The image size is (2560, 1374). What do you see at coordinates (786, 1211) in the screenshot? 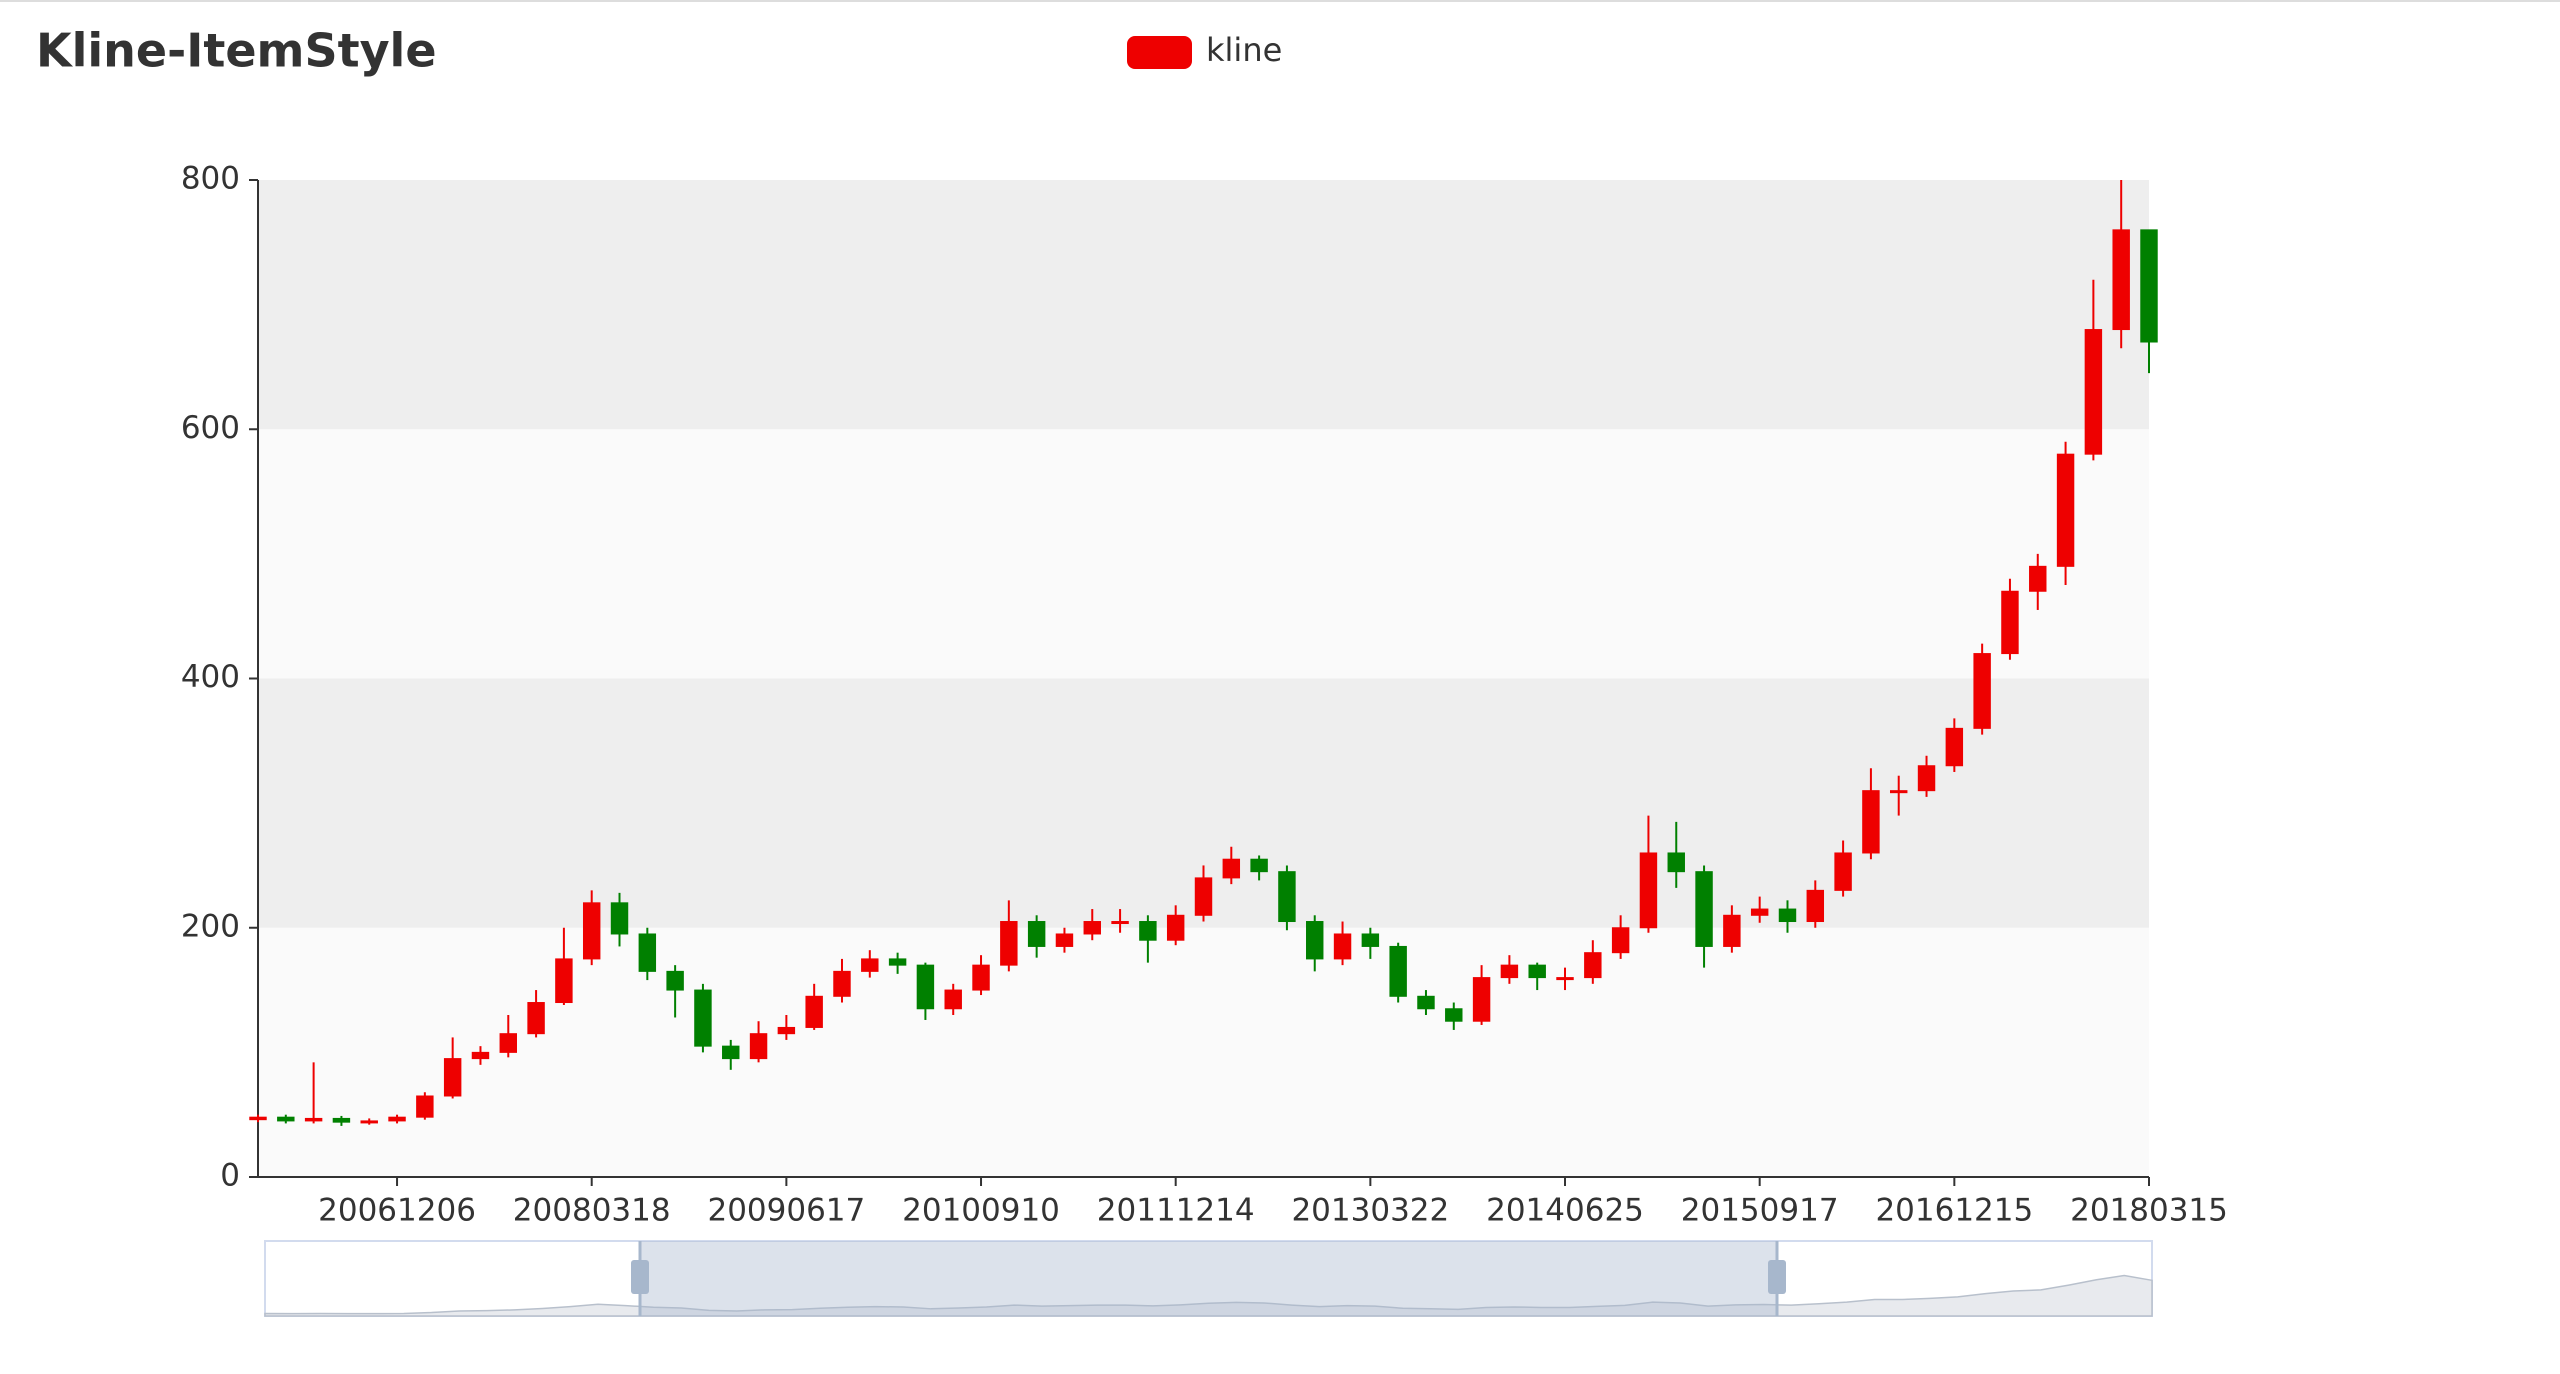
I see `x-tick-label: 20090617` at bounding box center [786, 1211].